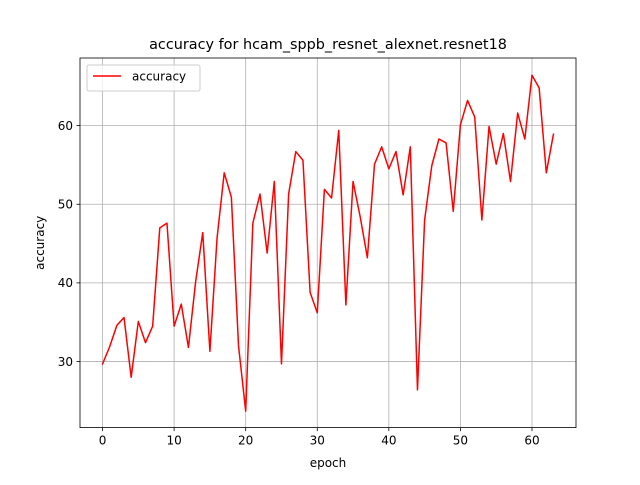 This screenshot has width=640, height=485. I want to click on x-tick-label: 30, so click(317, 441).